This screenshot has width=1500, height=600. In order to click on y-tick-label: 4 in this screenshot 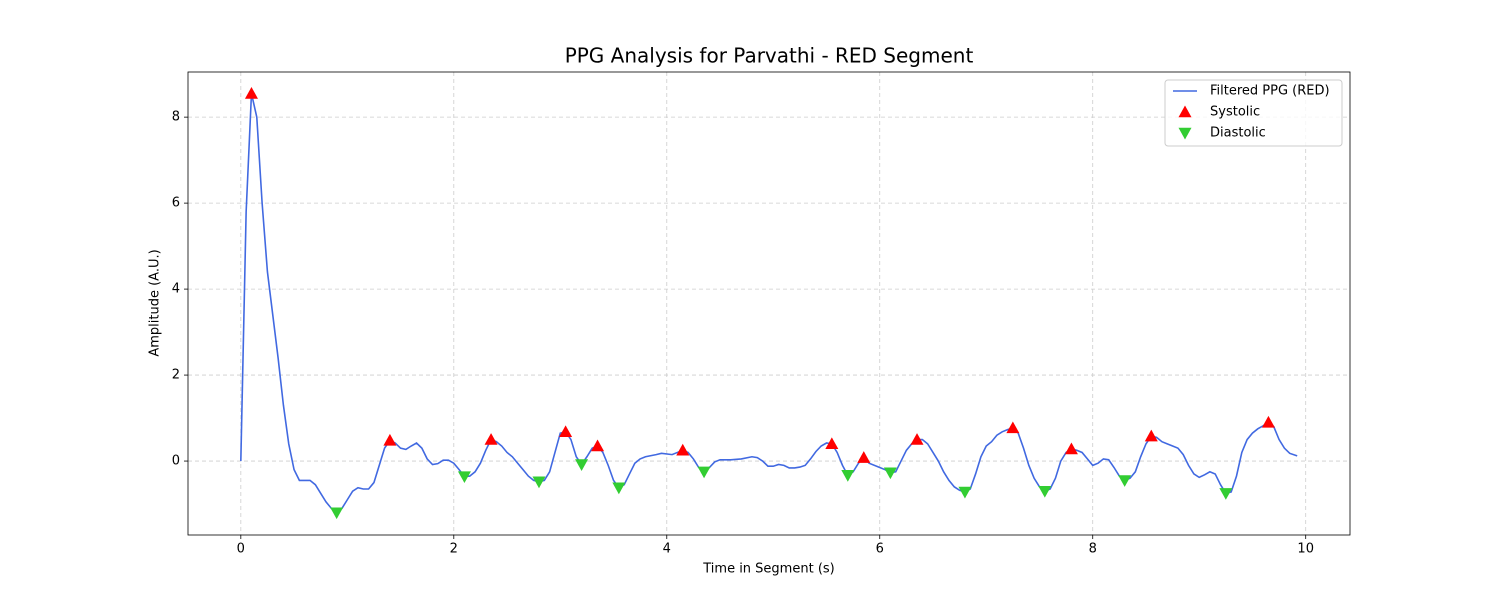, I will do `click(176, 289)`.